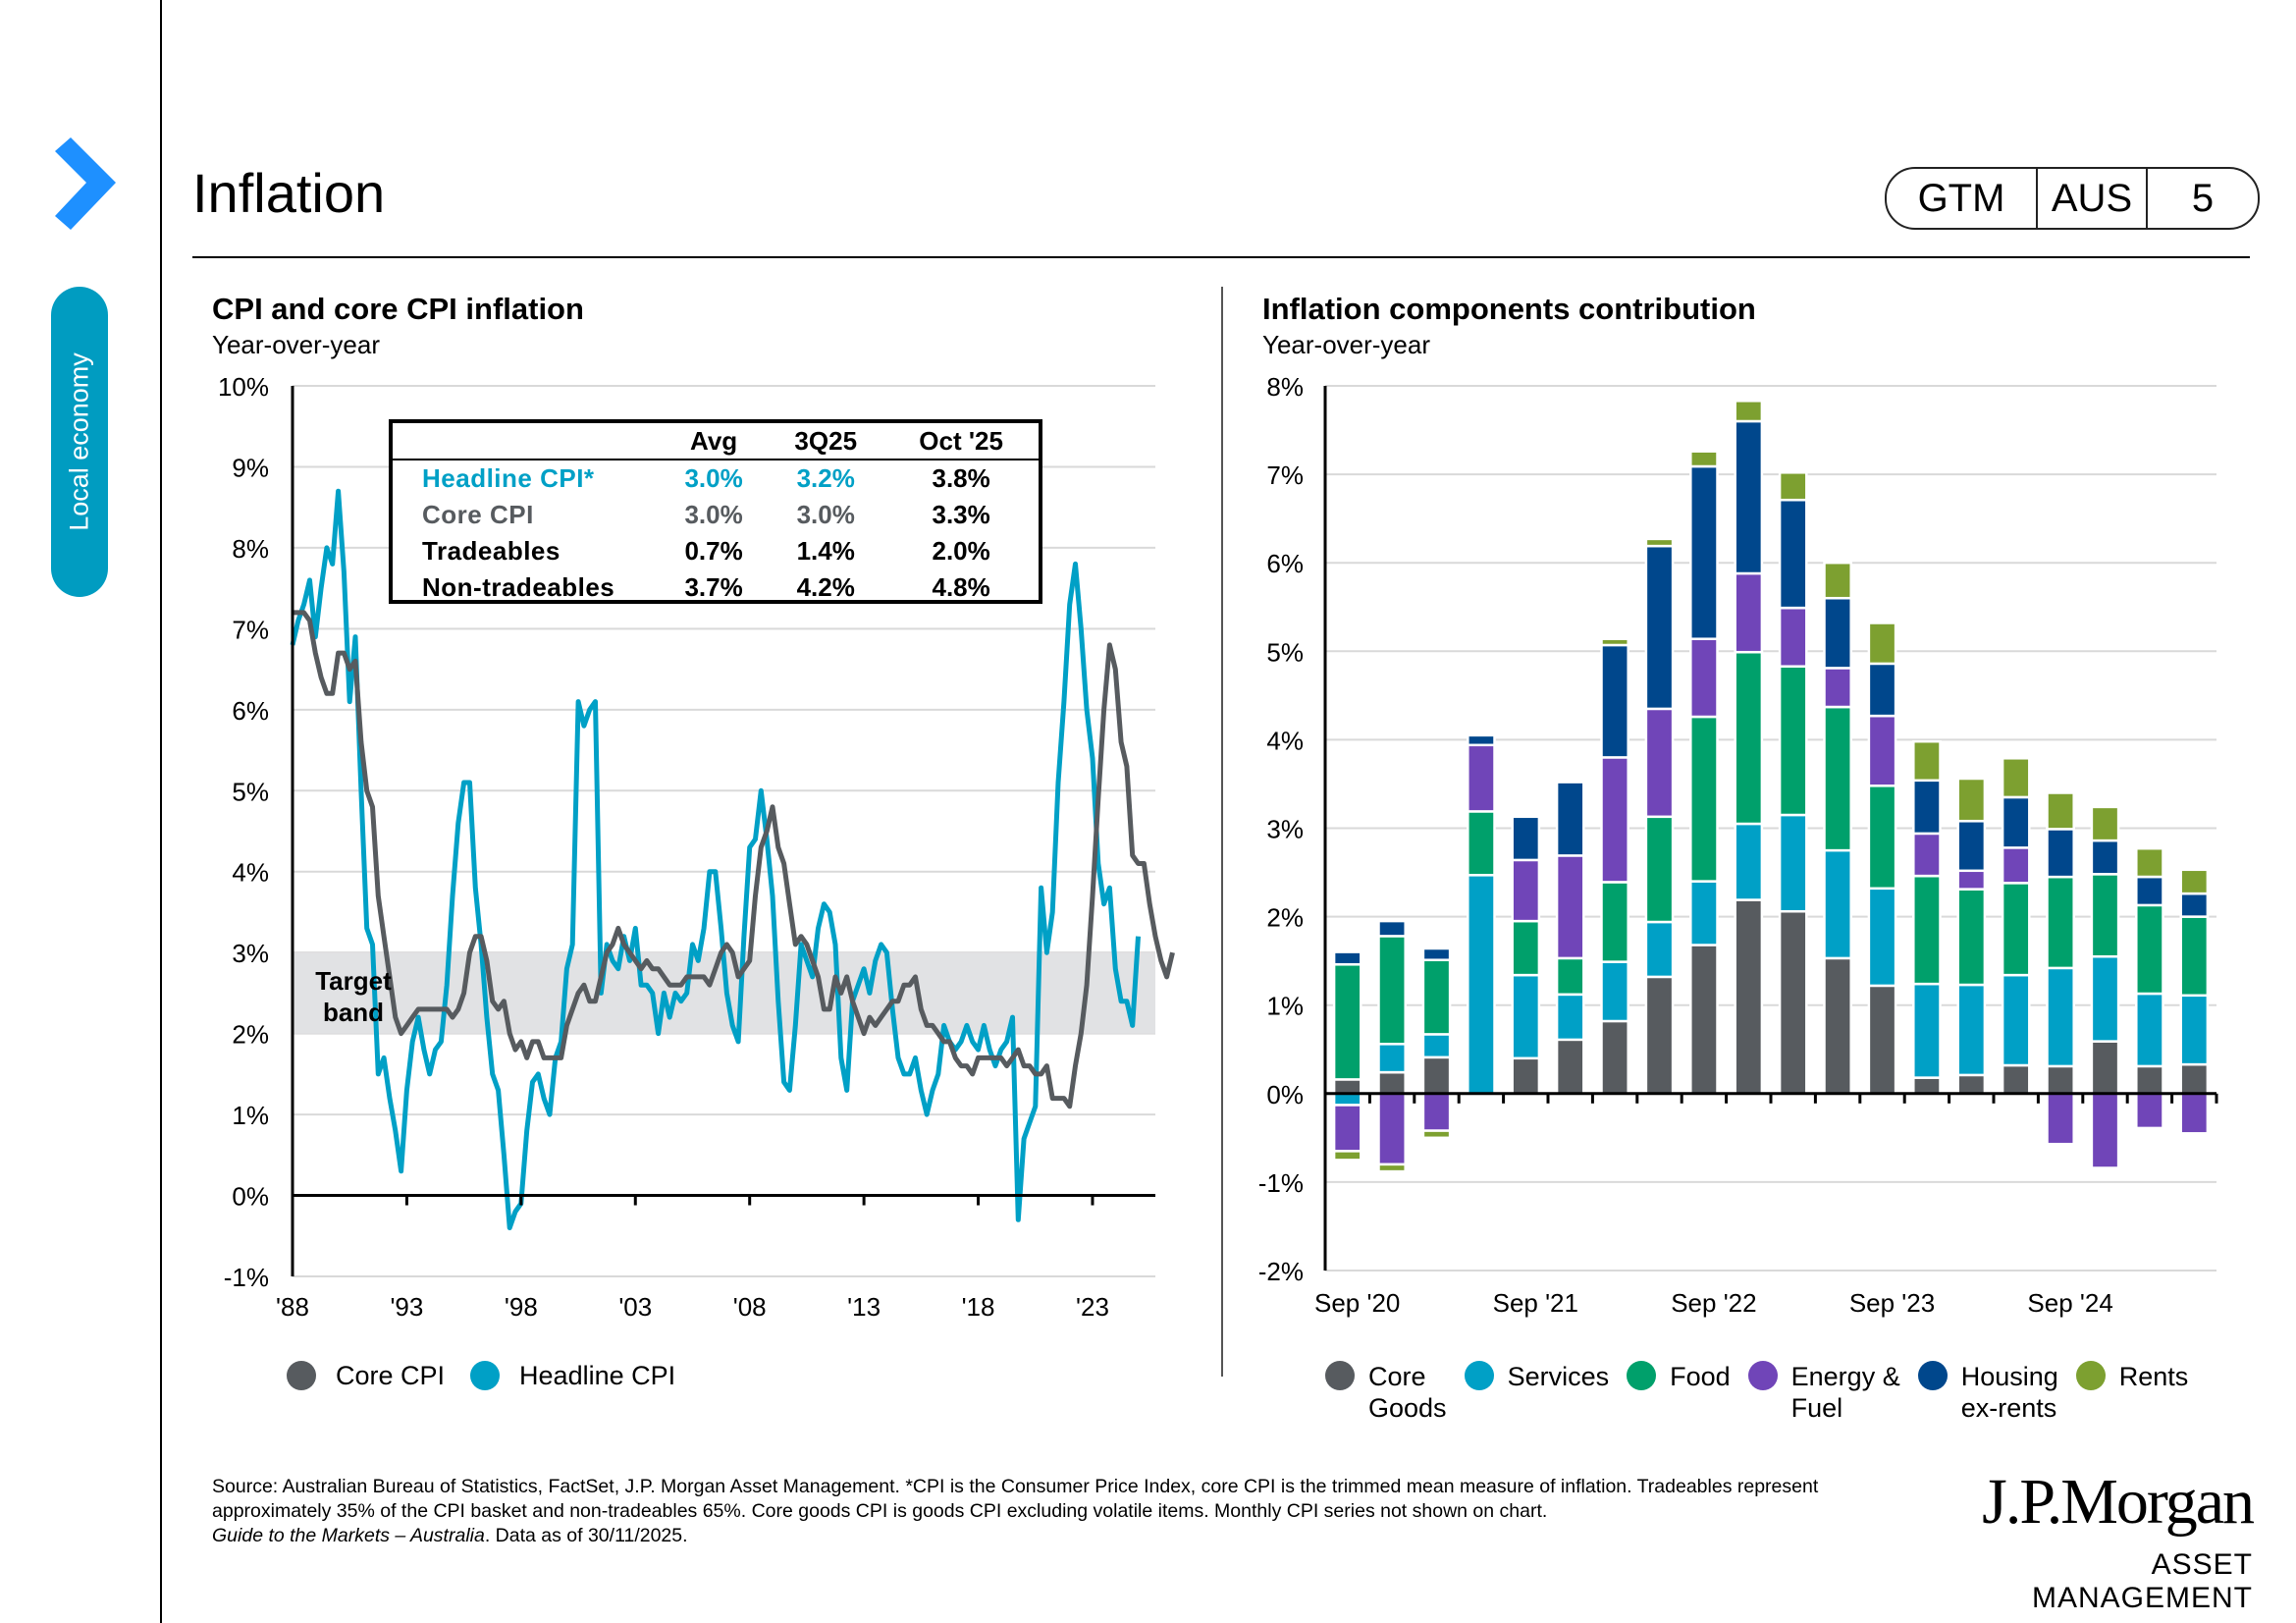 The width and height of the screenshot is (2296, 1623). Describe the element at coordinates (1281, 1271) in the screenshot. I see `y-tick-label: -2%` at that location.